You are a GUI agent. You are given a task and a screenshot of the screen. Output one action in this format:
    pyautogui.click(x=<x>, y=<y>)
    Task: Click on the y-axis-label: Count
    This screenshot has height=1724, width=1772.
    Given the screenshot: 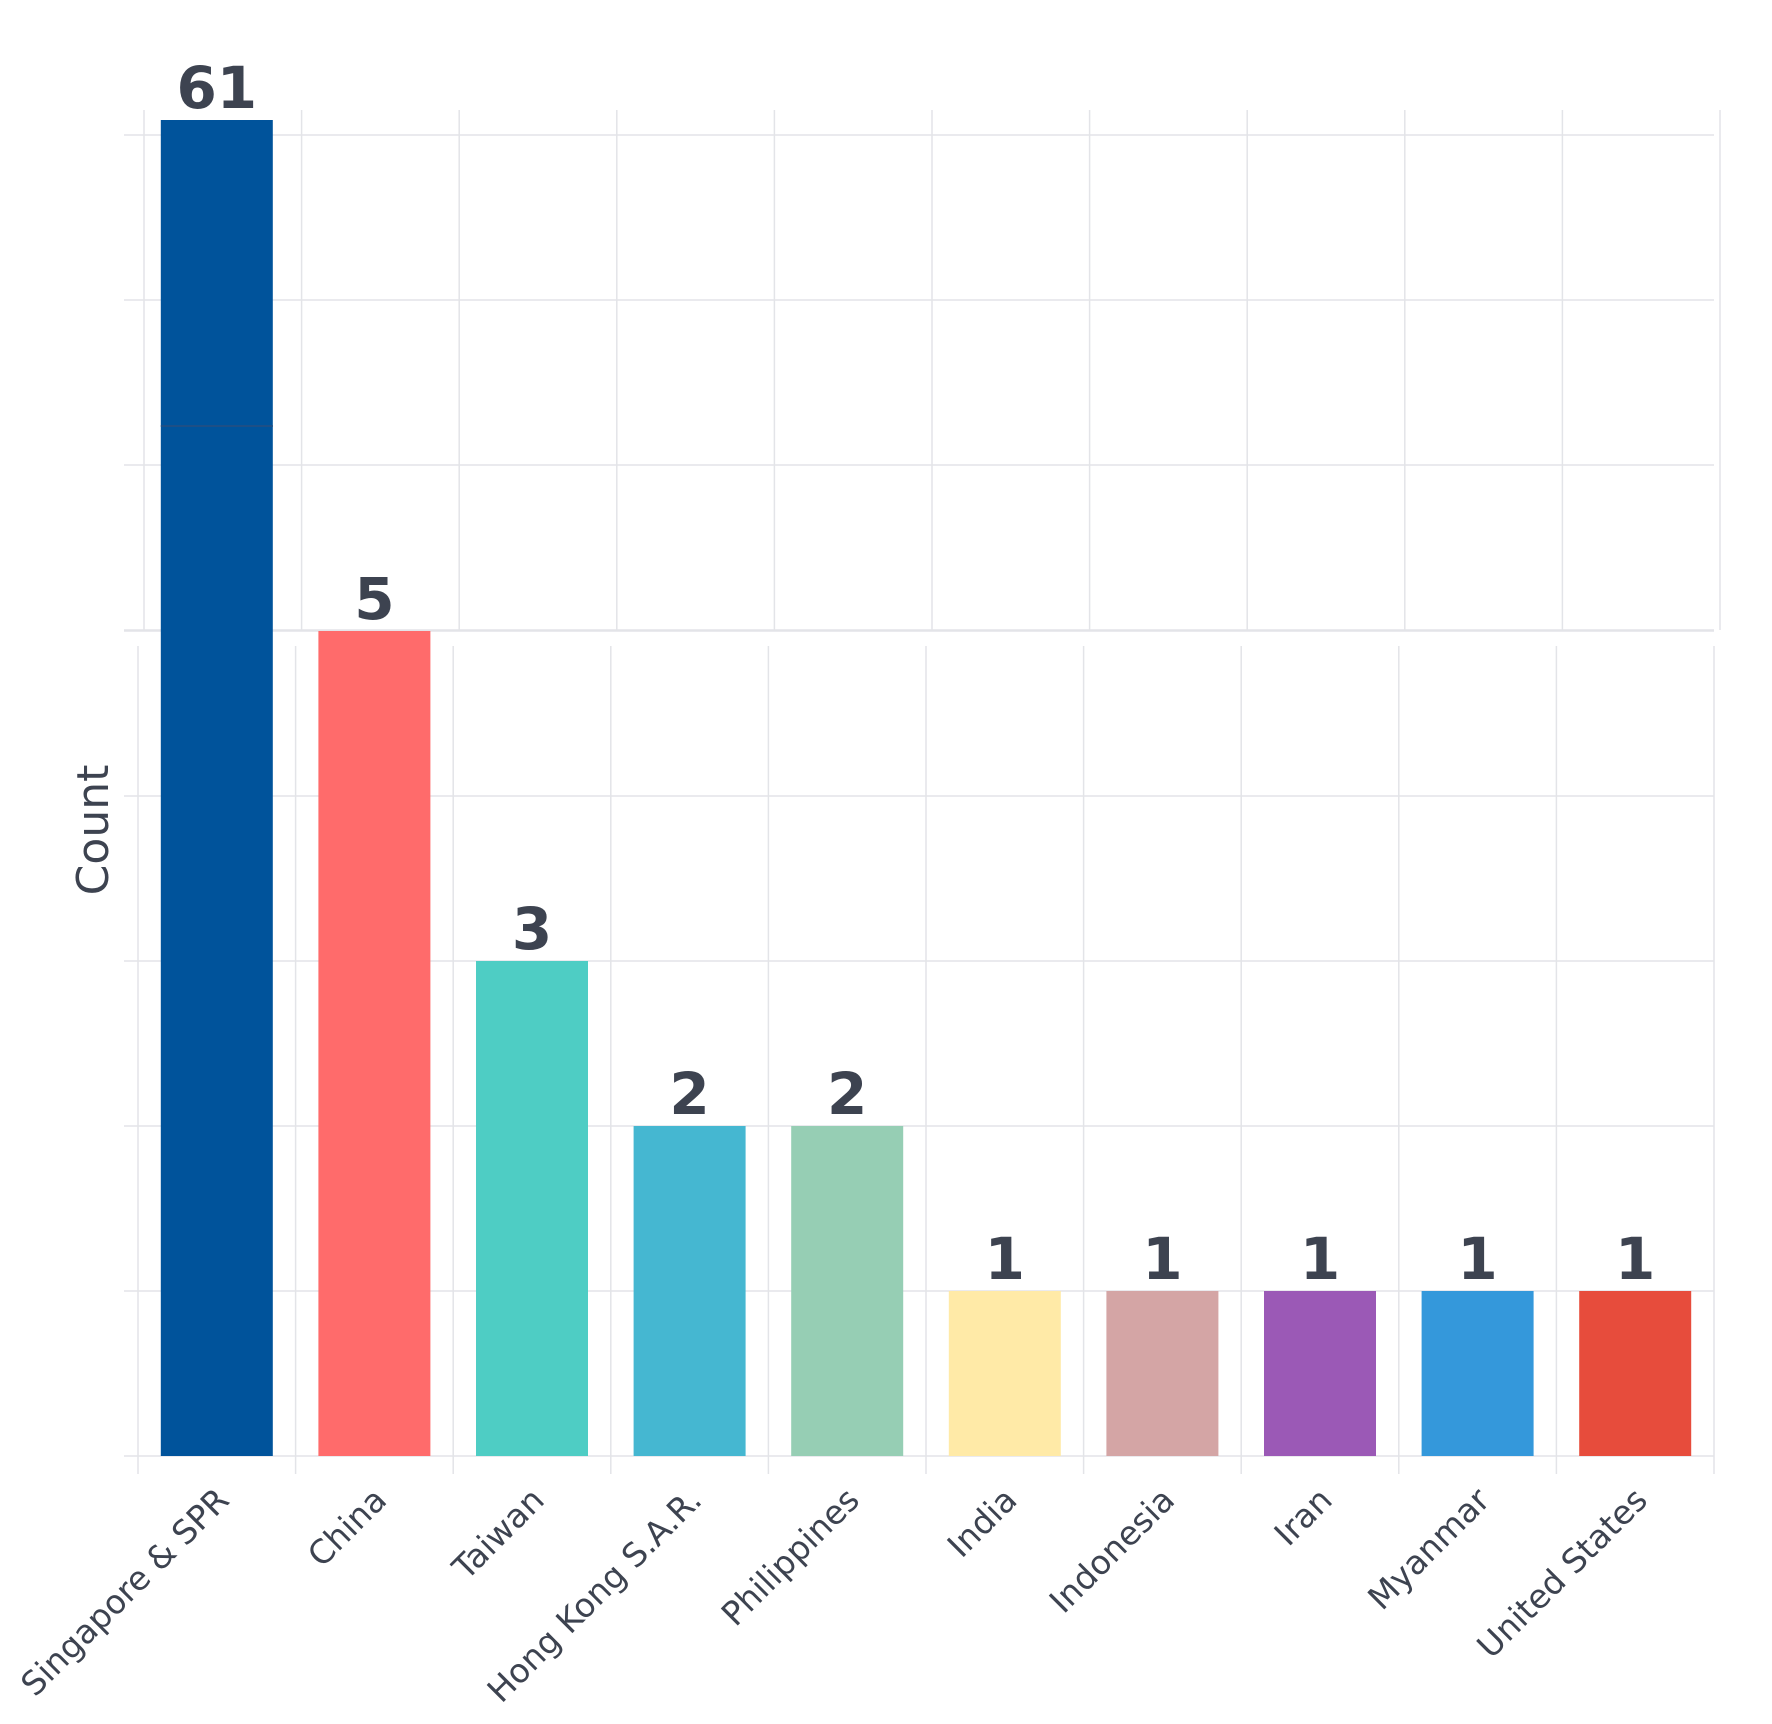 What is the action you would take?
    pyautogui.click(x=93, y=830)
    